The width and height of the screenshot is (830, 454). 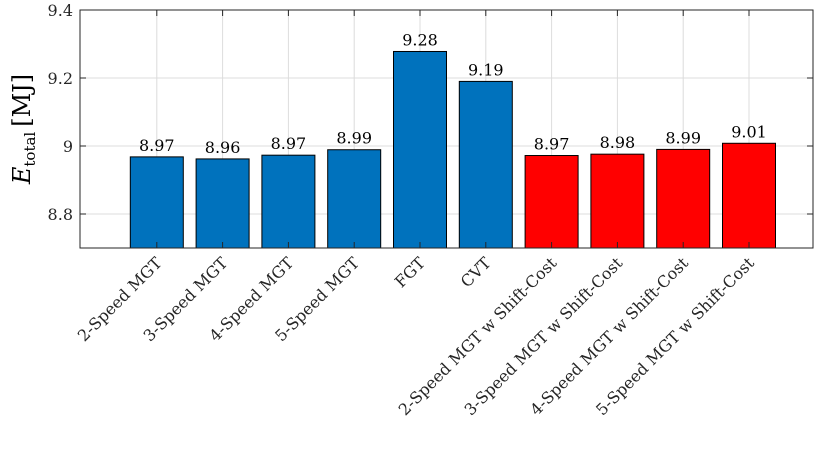 What do you see at coordinates (60, 78) in the screenshot?
I see `y-tick-label: 9.2` at bounding box center [60, 78].